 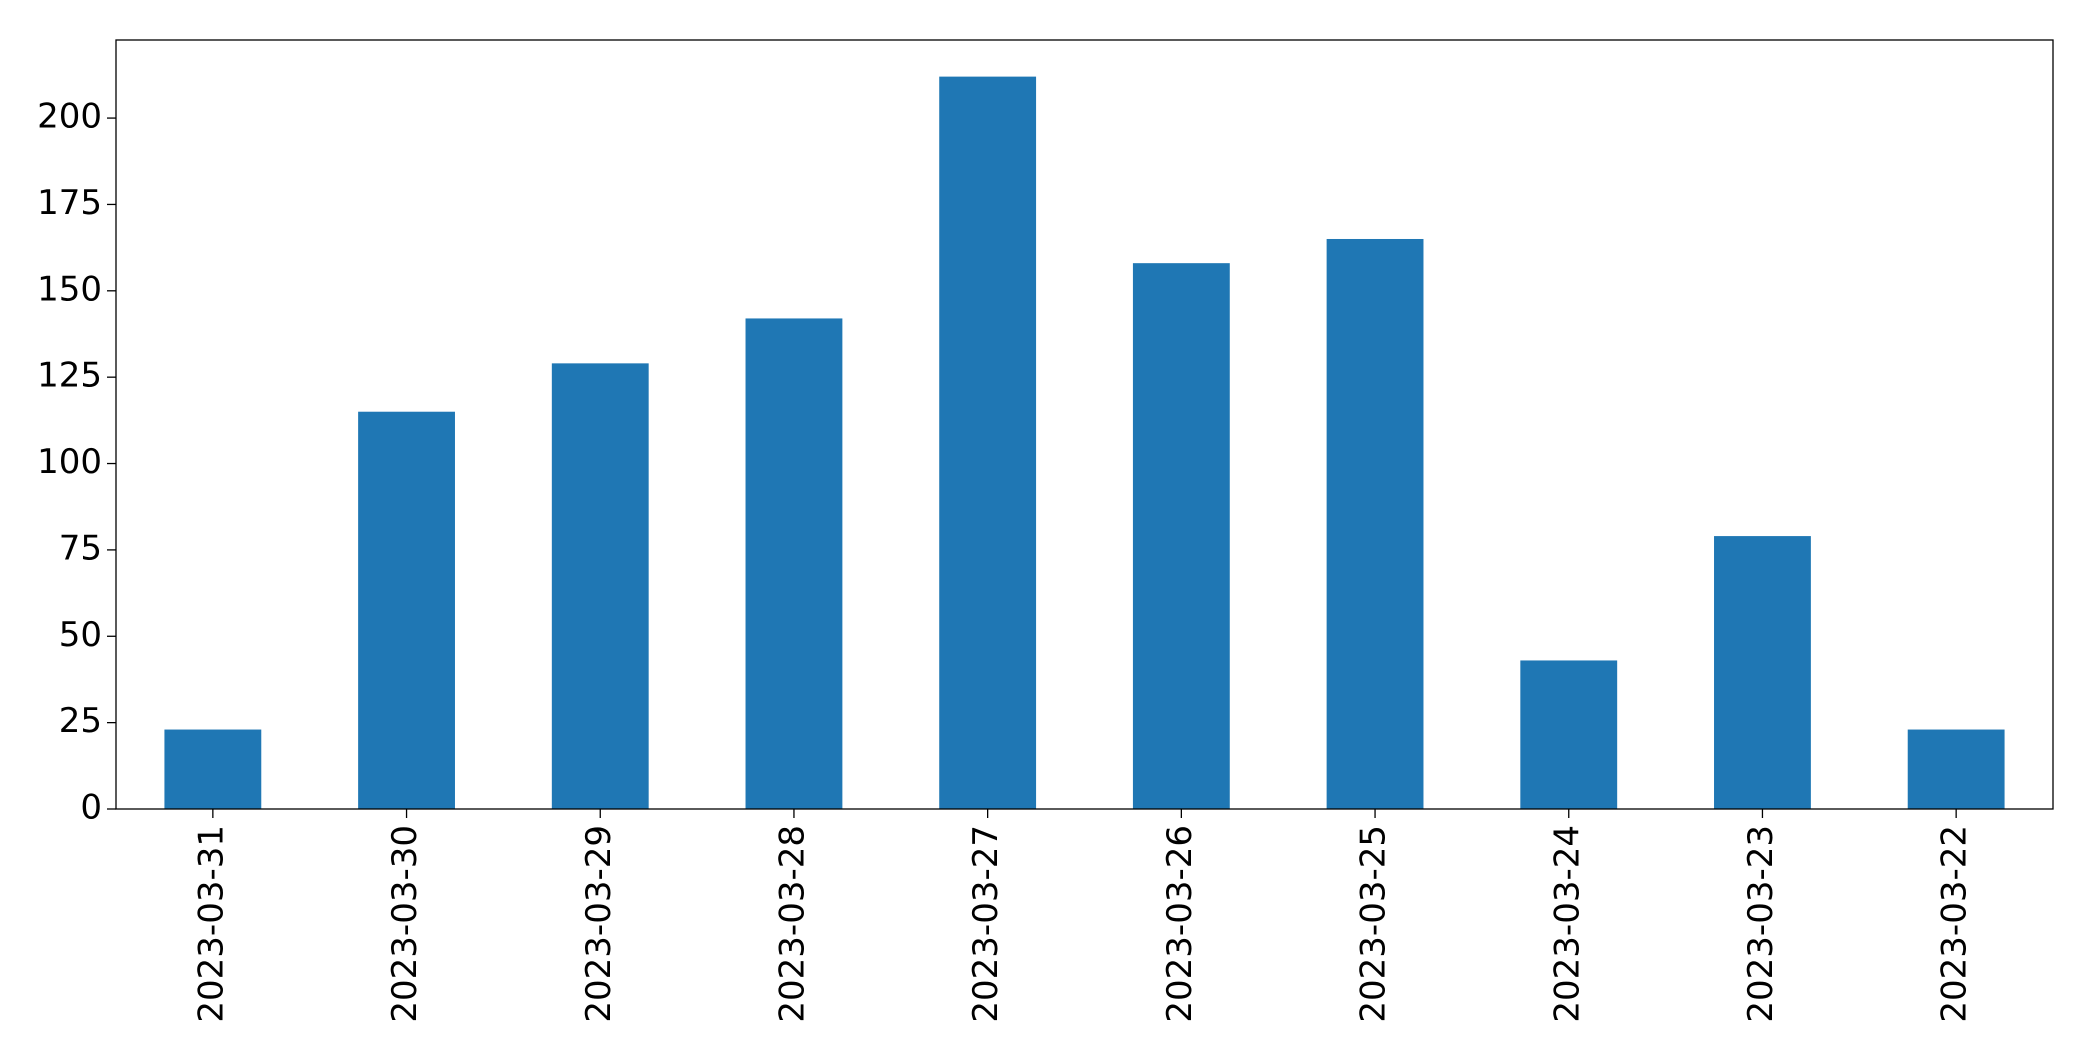 I want to click on x-tick-label: 2023-03-30, so click(x=405, y=924).